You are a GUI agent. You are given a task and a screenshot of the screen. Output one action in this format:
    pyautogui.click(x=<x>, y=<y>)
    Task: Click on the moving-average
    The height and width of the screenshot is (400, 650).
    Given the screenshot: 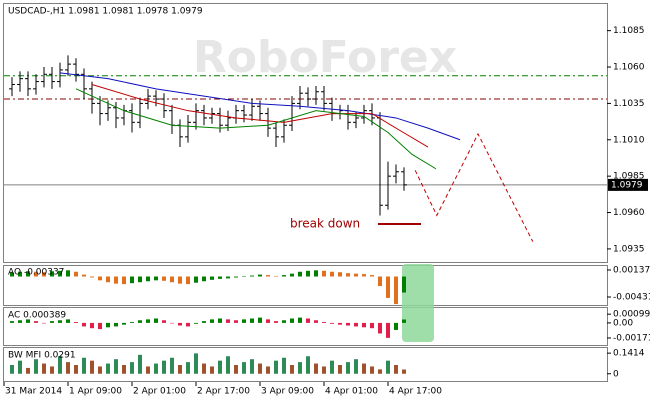 What is the action you would take?
    pyautogui.click(x=256, y=129)
    